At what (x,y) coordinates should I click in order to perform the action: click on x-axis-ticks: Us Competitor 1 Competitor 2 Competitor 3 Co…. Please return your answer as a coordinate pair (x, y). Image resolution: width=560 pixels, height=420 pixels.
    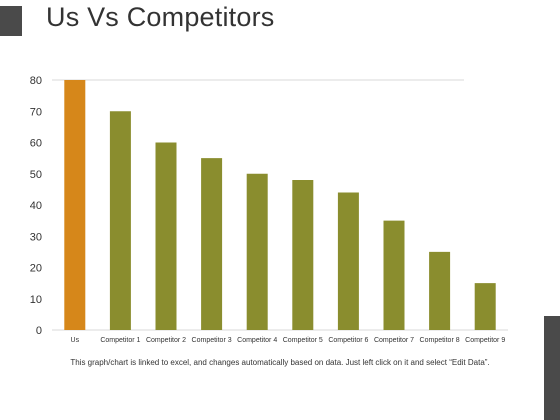
    Looking at the image, I should click on (288, 340).